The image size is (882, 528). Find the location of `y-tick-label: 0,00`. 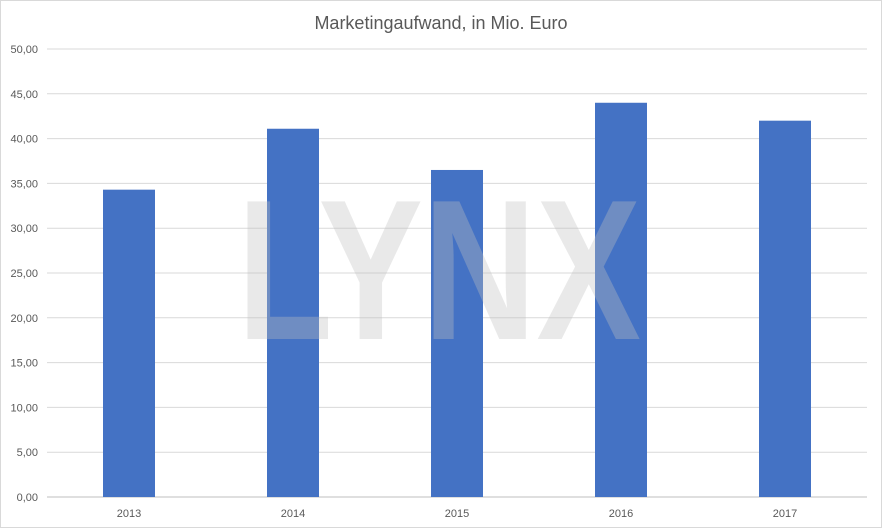

y-tick-label: 0,00 is located at coordinates (27, 498).